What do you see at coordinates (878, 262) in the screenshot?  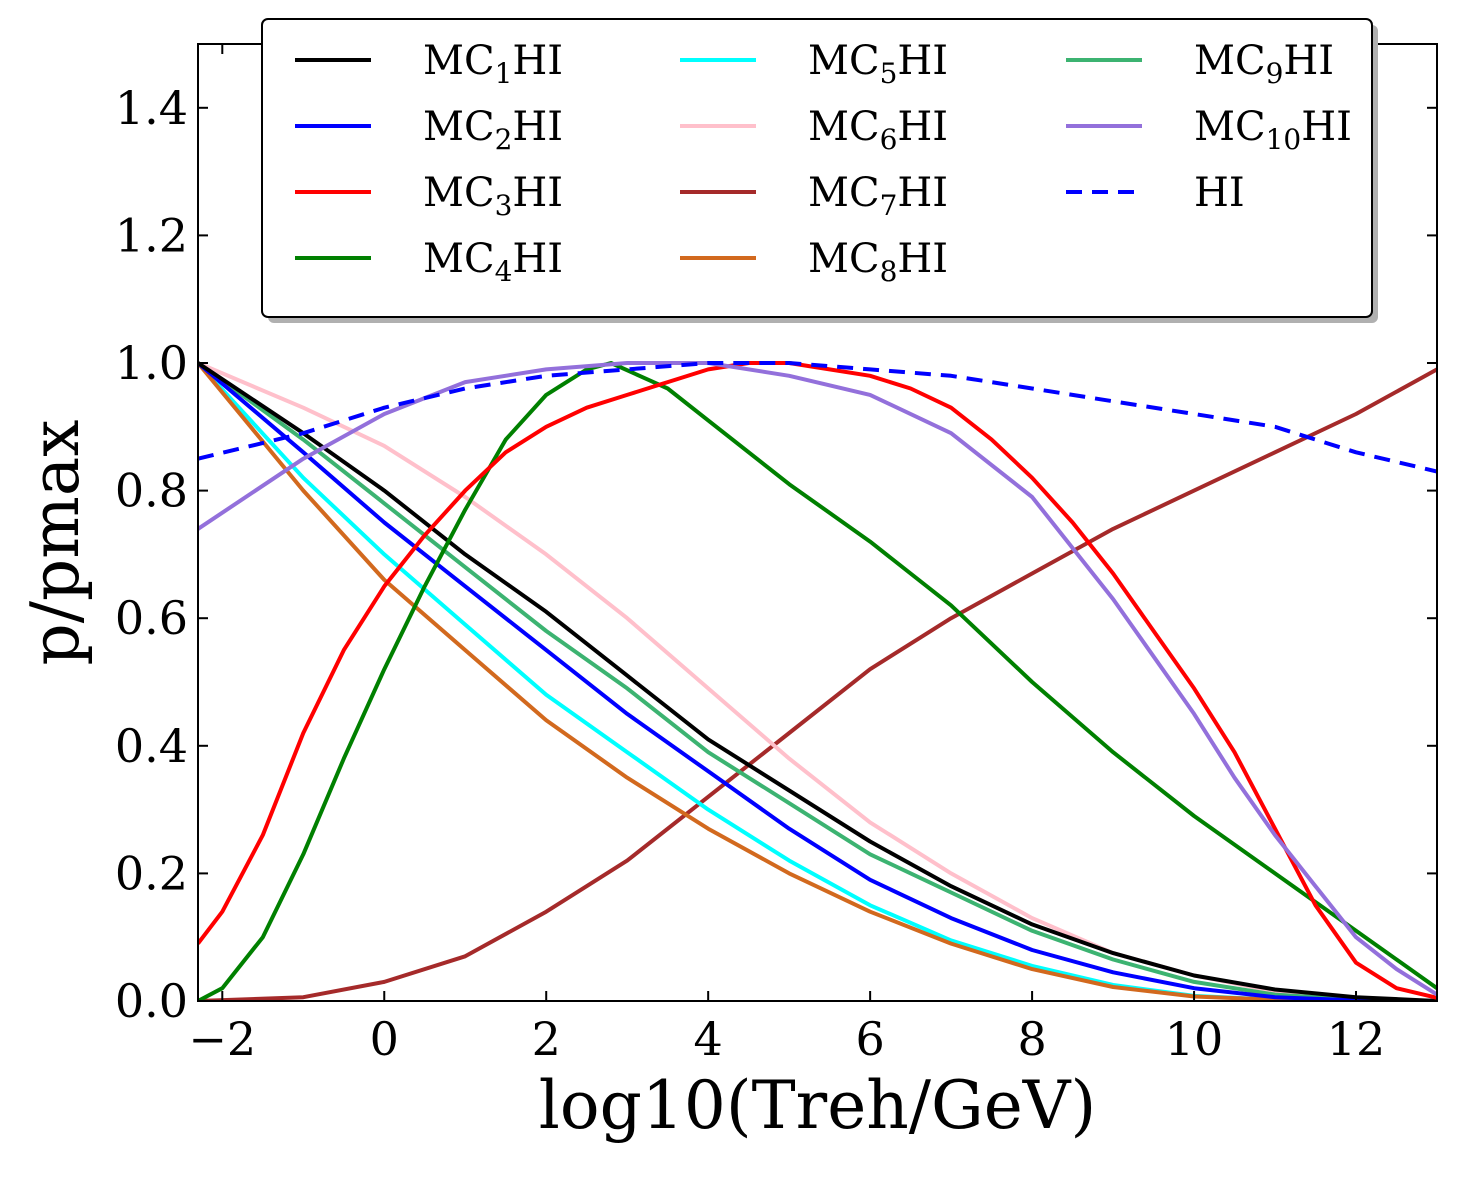 I see `legend-label: MC8HI` at bounding box center [878, 262].